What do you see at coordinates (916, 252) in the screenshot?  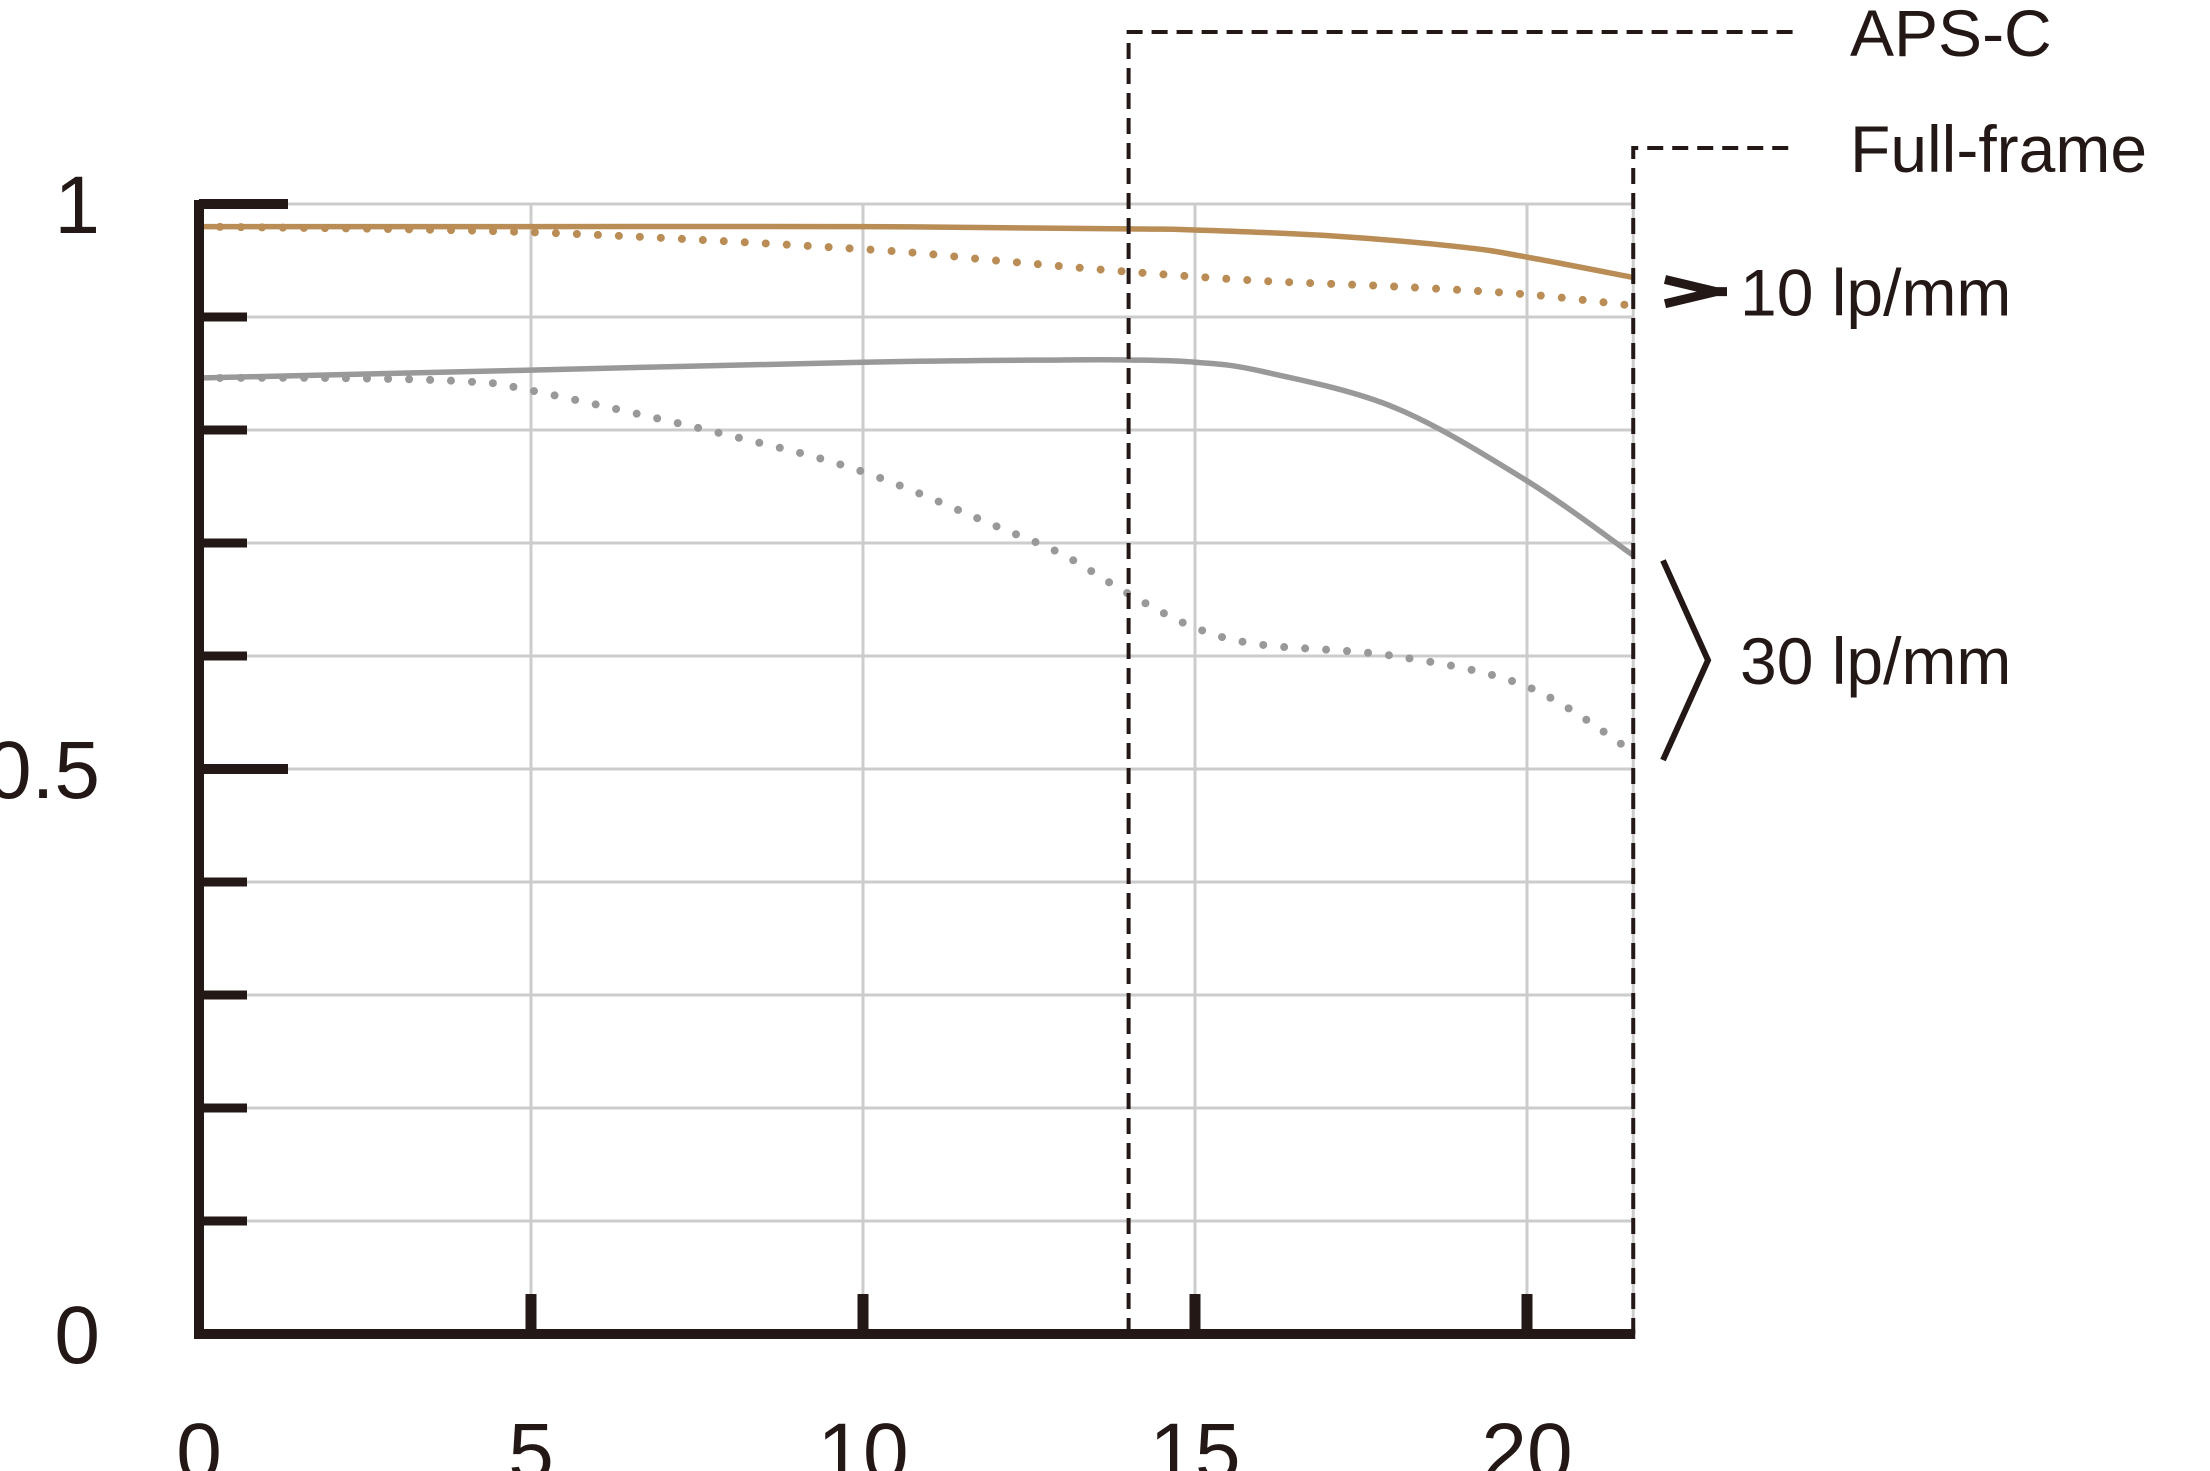 I see `series-line-lp10-solid` at bounding box center [916, 252].